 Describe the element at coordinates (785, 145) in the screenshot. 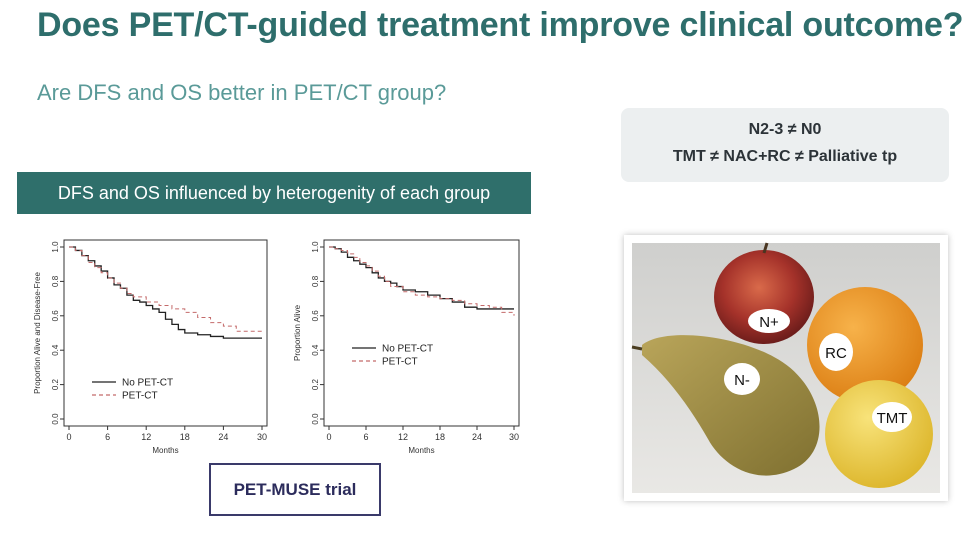

I see `info-box: N2-3 ≠ N0 TMT ≠ NAC+RC ≠ Palliative tp` at that location.